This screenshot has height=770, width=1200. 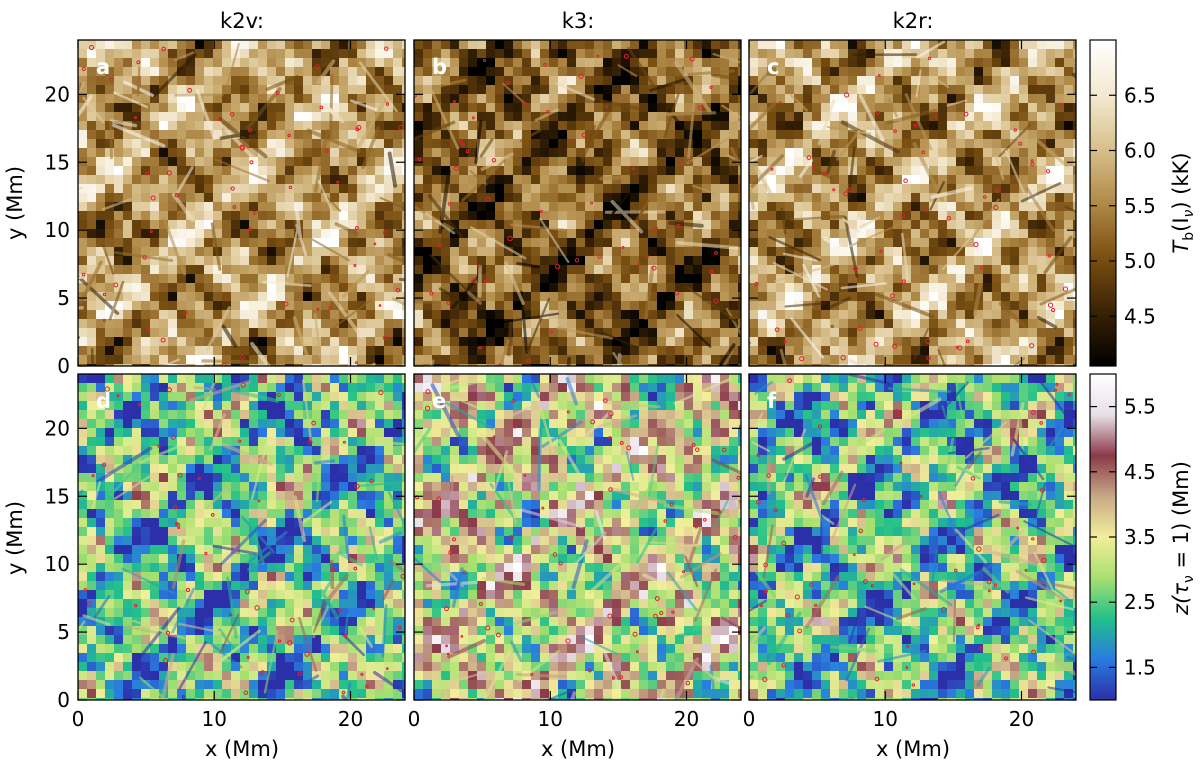 I want to click on panel-e-image, so click(x=577, y=537).